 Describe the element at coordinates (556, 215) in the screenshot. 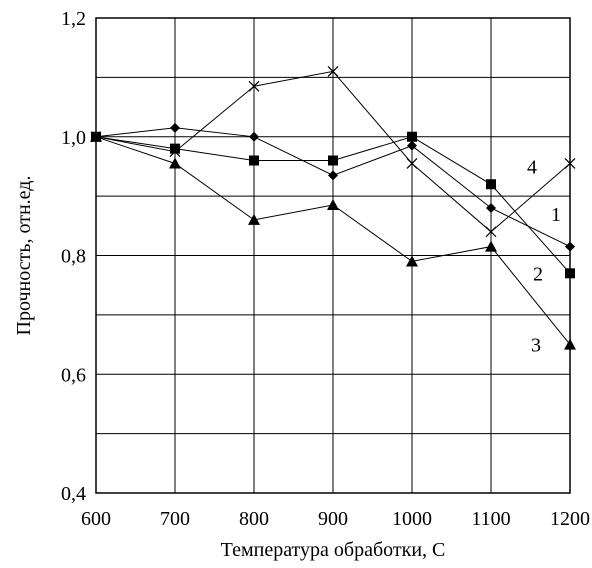

I see `curve-label-1: 1` at that location.